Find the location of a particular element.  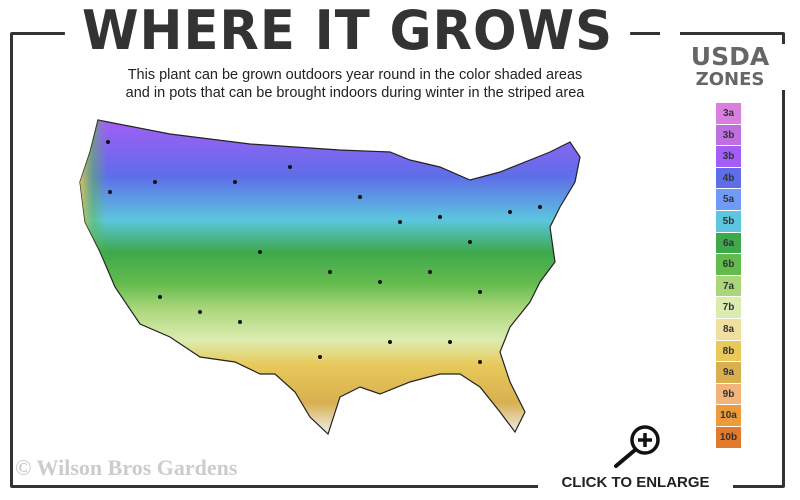

legend-heading: USDA ZONES is located at coordinates (730, 67).